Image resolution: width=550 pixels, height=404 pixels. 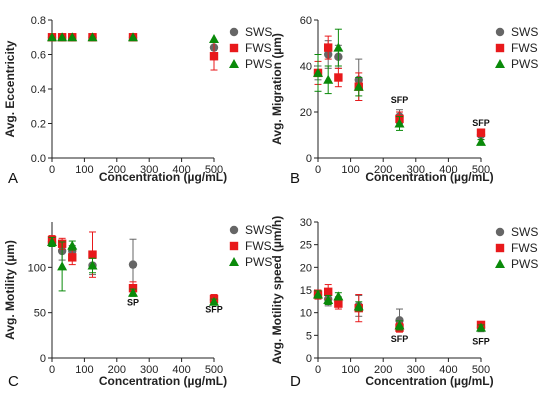 What do you see at coordinates (38, 159) in the screenshot?
I see `y-tick-label: 0.0` at bounding box center [38, 159].